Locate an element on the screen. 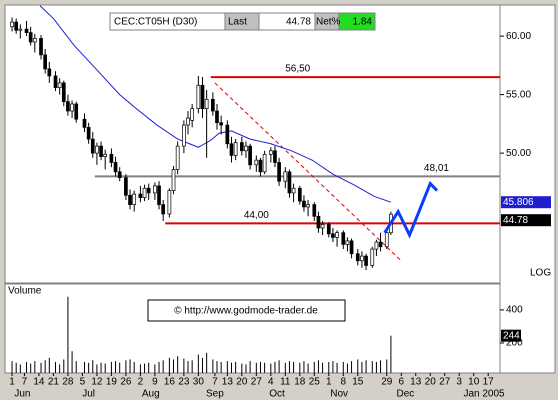 This screenshot has height=400, width=558. month-label: Dec is located at coordinates (405, 394).